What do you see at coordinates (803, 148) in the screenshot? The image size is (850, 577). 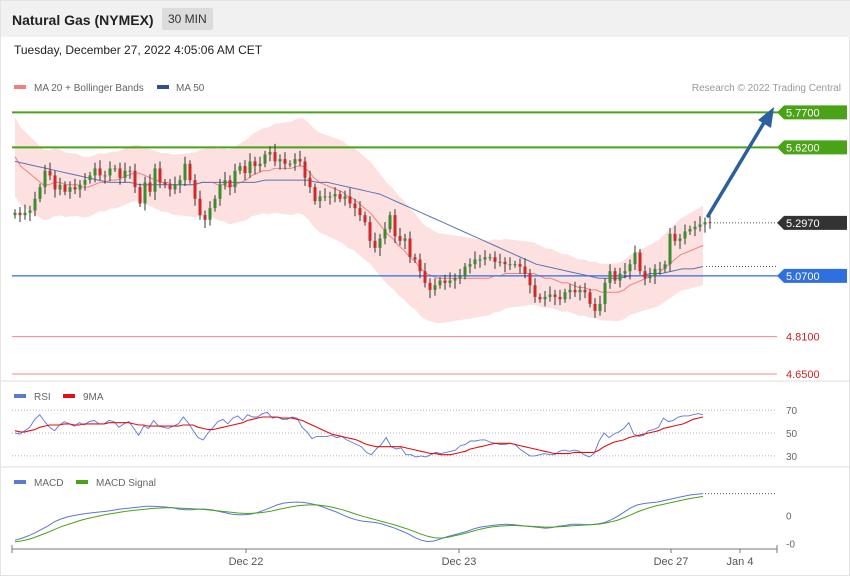 I see `resistance-1-label: 5.6200` at bounding box center [803, 148].